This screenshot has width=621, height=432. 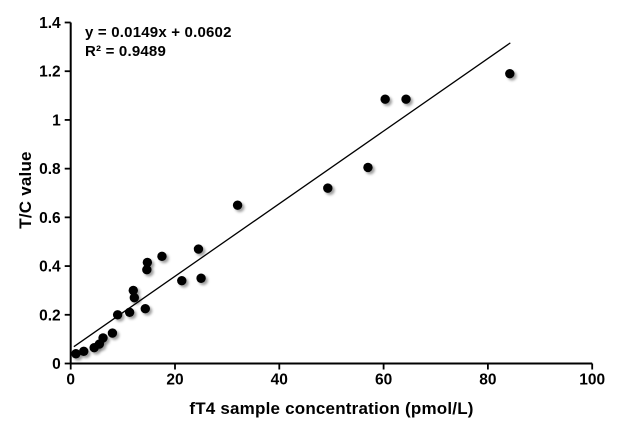 I want to click on y-tick-label: 1.2, so click(x=50, y=72).